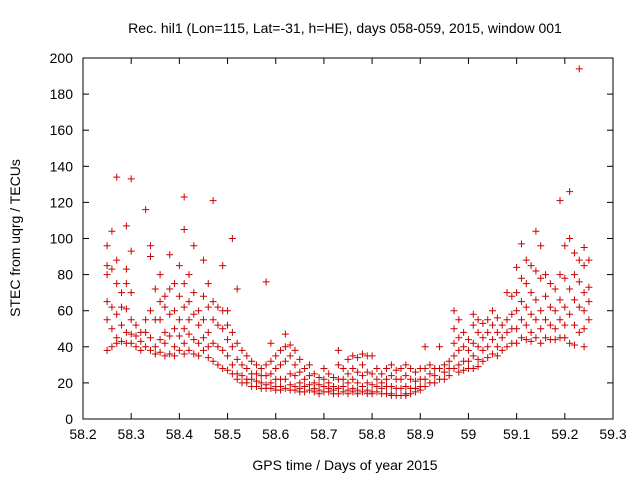 This screenshot has width=640, height=480. What do you see at coordinates (62, 239) in the screenshot?
I see `y-tick-label: 100` at bounding box center [62, 239].